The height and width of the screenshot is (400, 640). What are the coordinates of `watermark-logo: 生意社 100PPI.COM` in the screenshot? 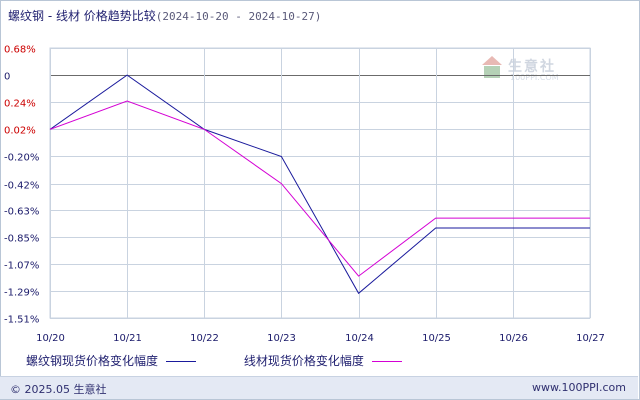 It's located at (530, 70).